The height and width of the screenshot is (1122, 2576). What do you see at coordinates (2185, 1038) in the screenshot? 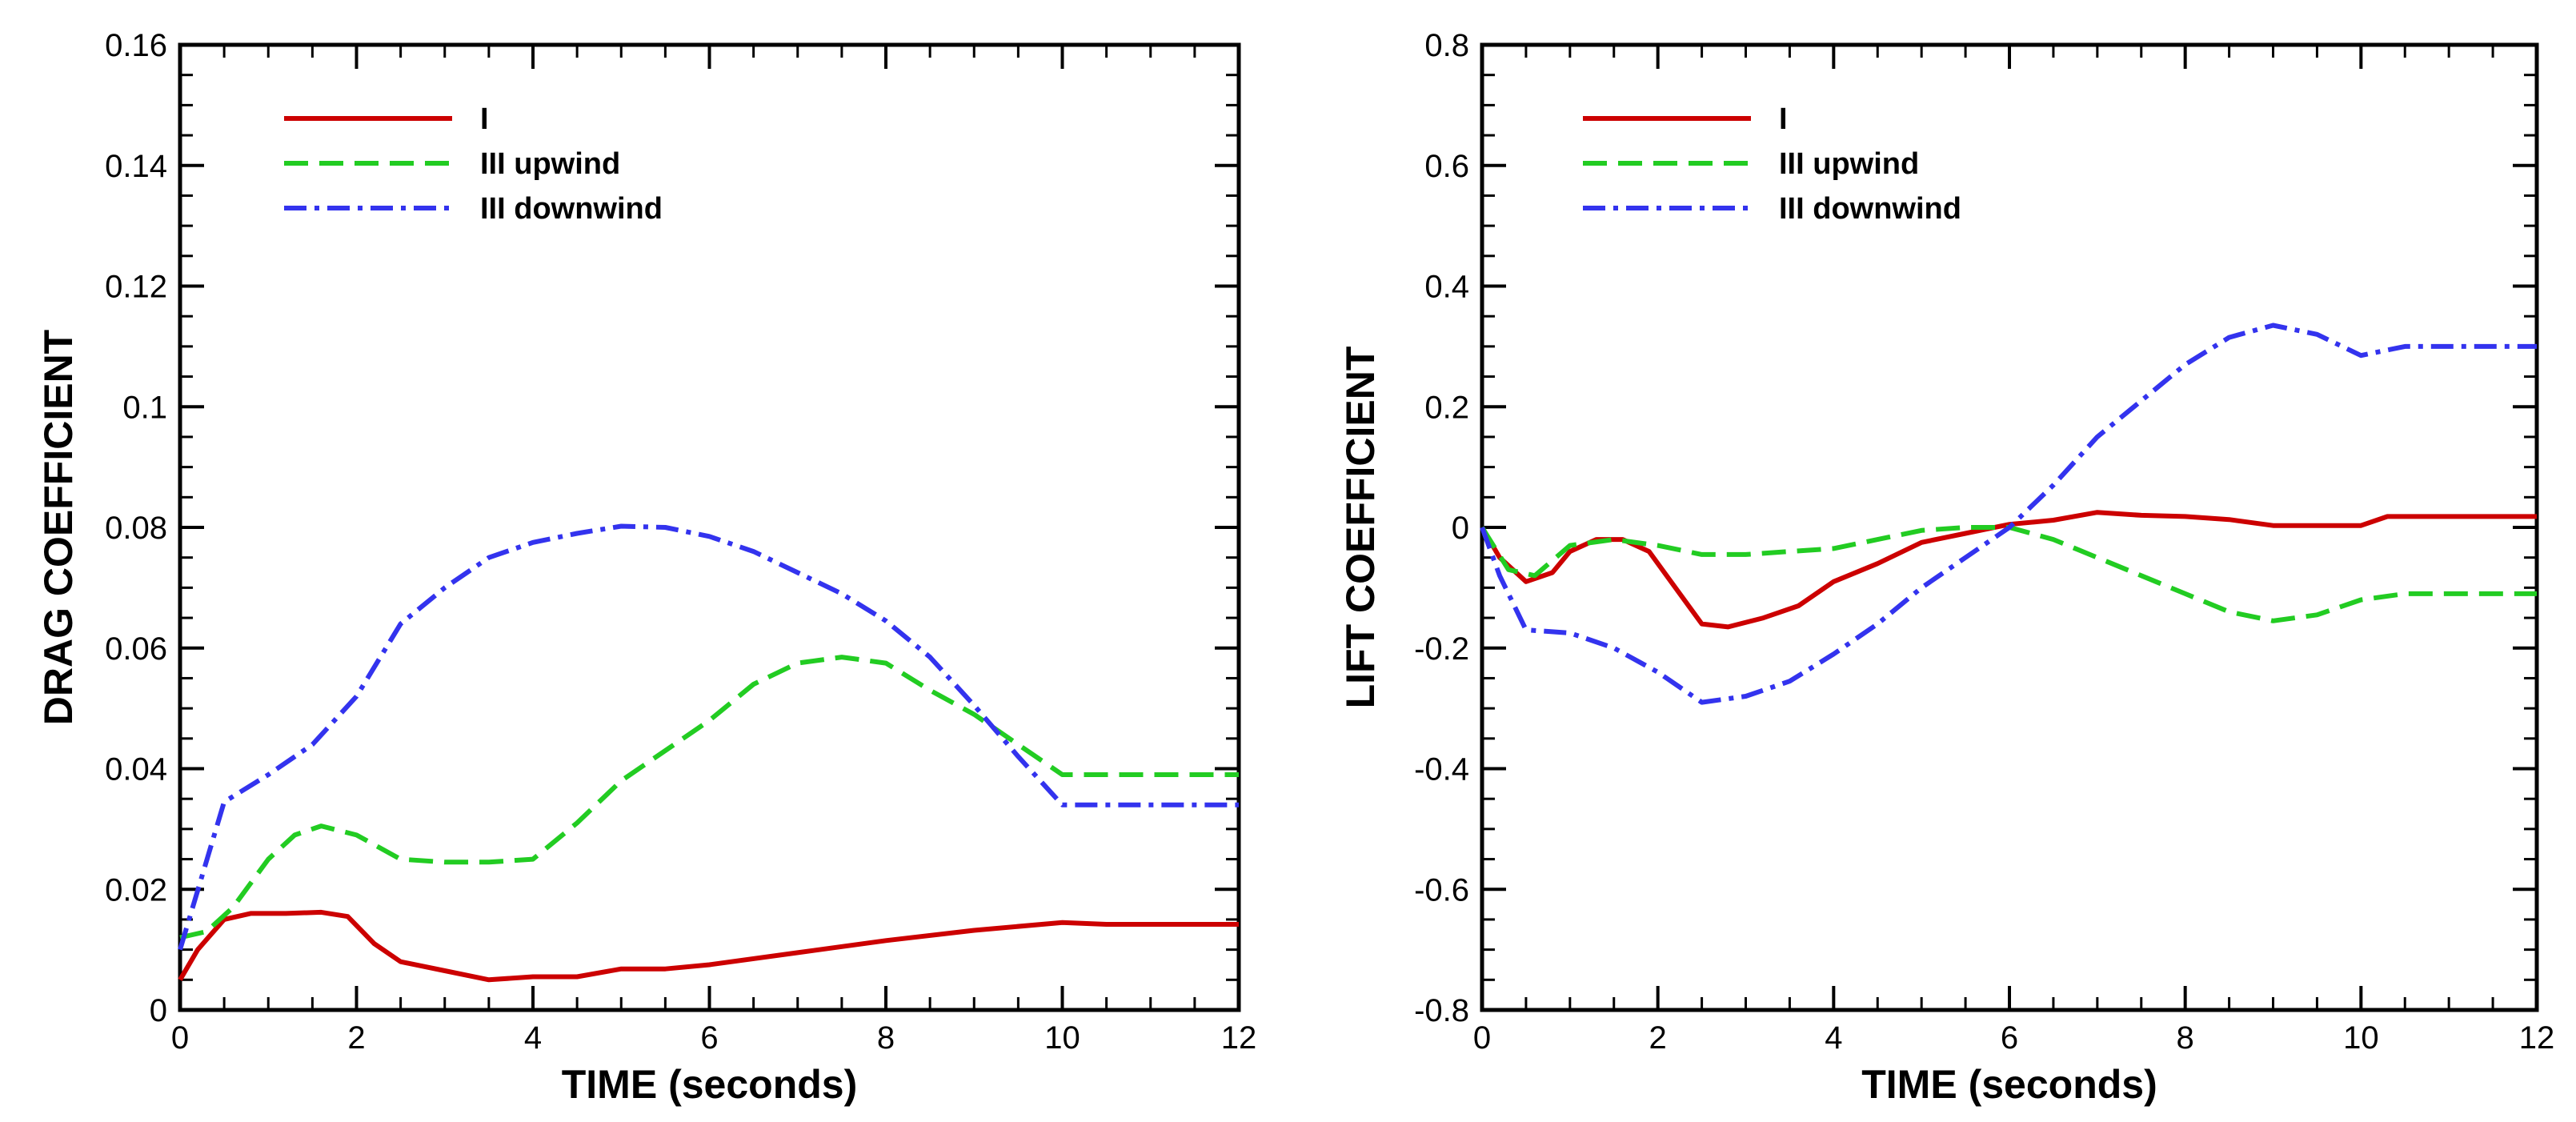
I see `lift-x-tick-label: 8` at bounding box center [2185, 1038].